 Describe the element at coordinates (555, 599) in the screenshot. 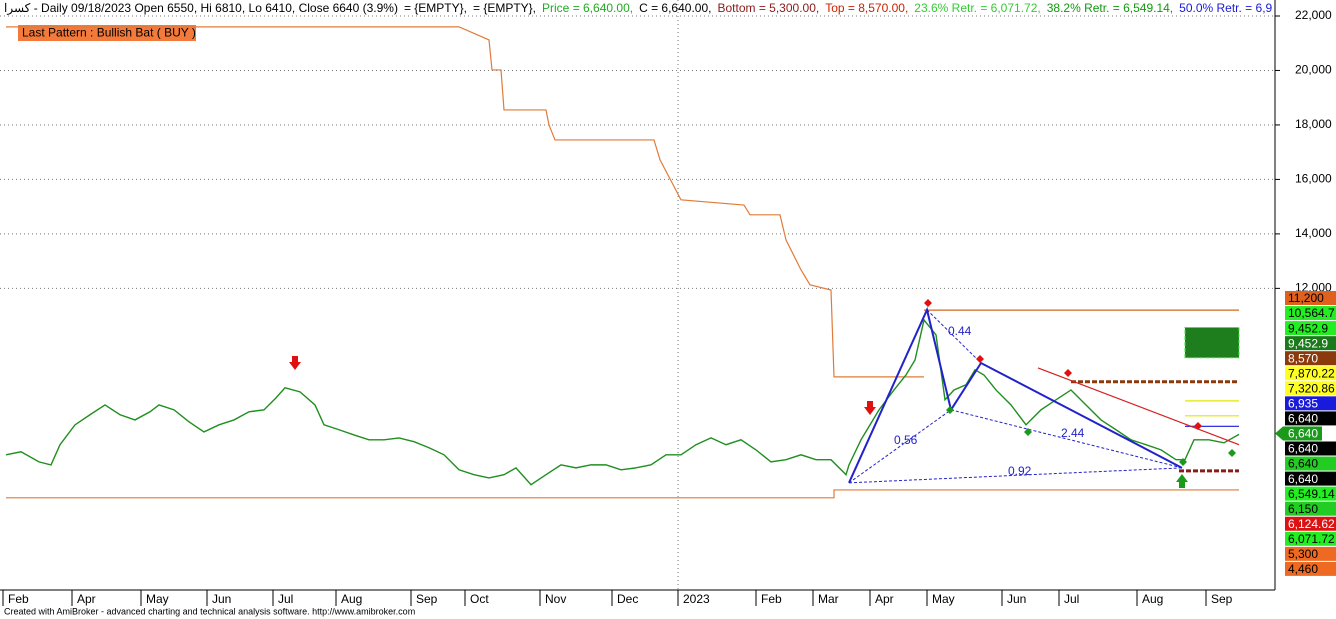

I see `x-tick-label: Nov` at that location.